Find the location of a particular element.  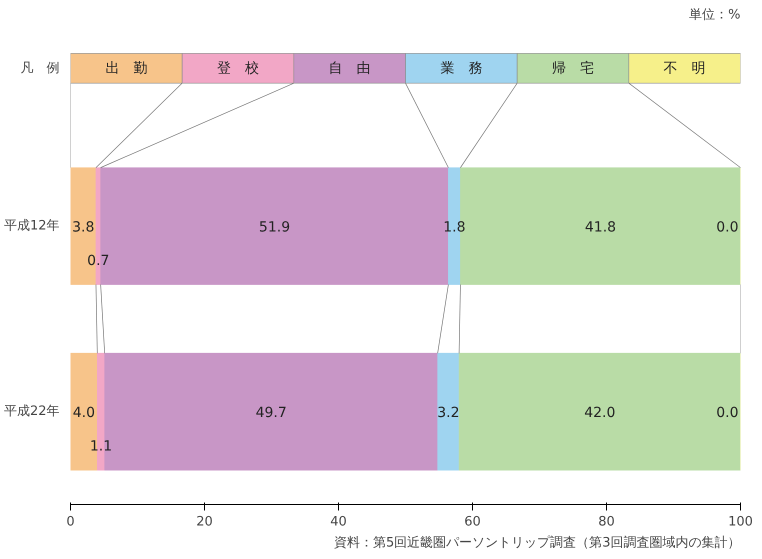

data-label: 3.8 is located at coordinates (83, 228).